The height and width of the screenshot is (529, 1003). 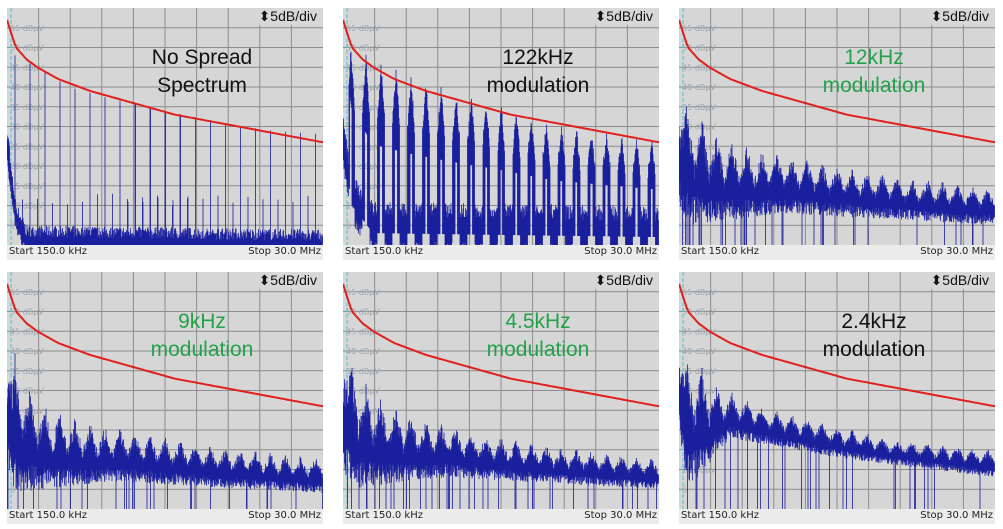 I want to click on panel-title: No Spread Spectrum, so click(x=202, y=71).